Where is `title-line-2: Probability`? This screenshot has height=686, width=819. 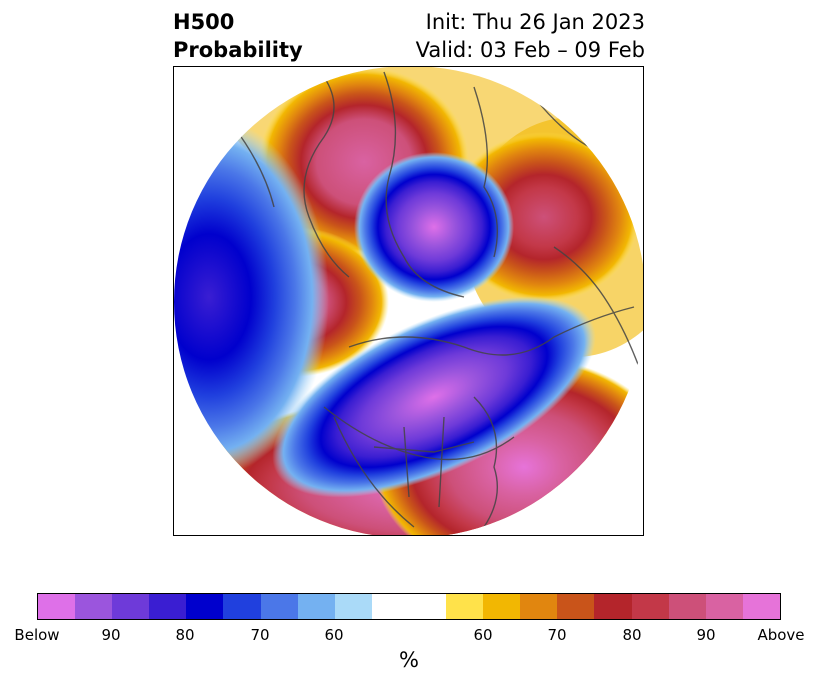 title-line-2: Probability is located at coordinates (238, 50).